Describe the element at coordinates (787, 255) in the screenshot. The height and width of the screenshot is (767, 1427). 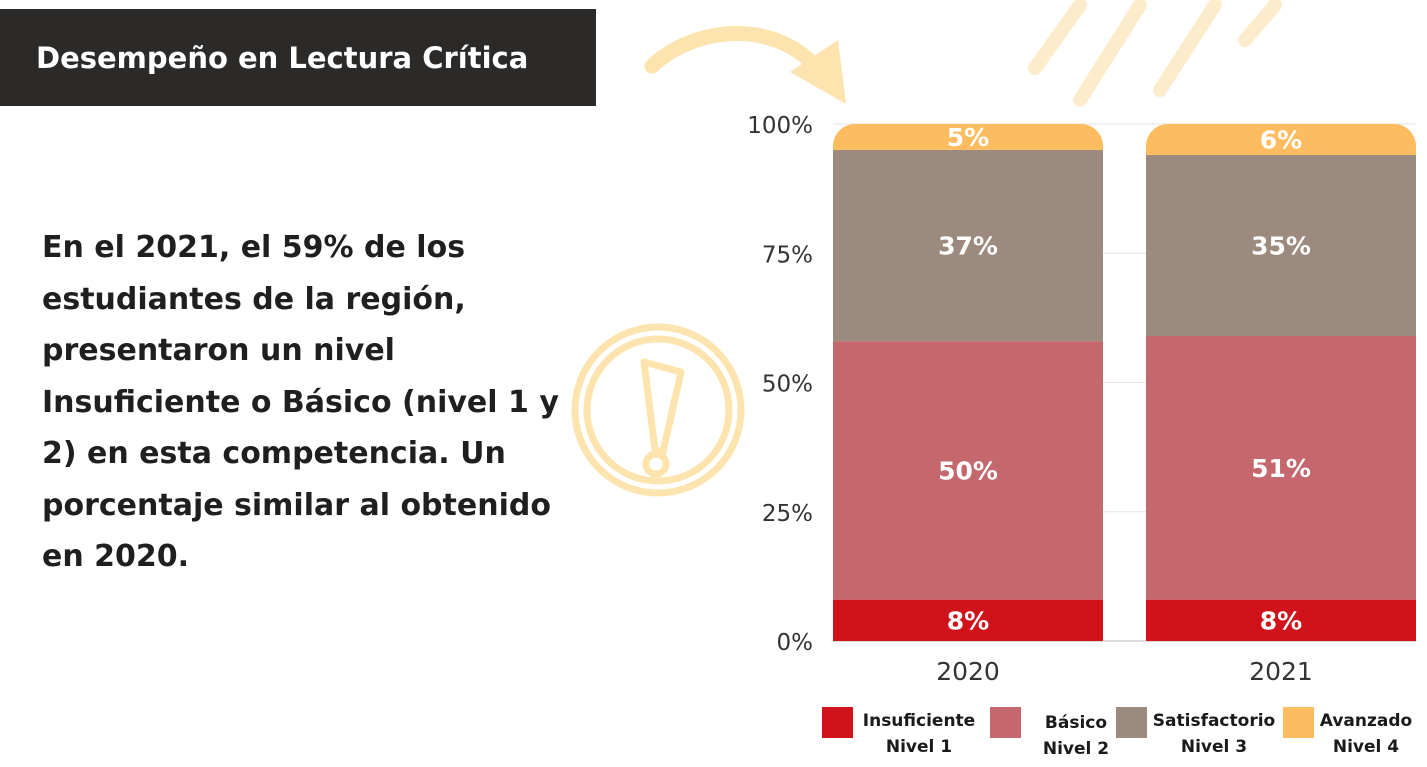
I see `y-tick-label: 75%` at that location.